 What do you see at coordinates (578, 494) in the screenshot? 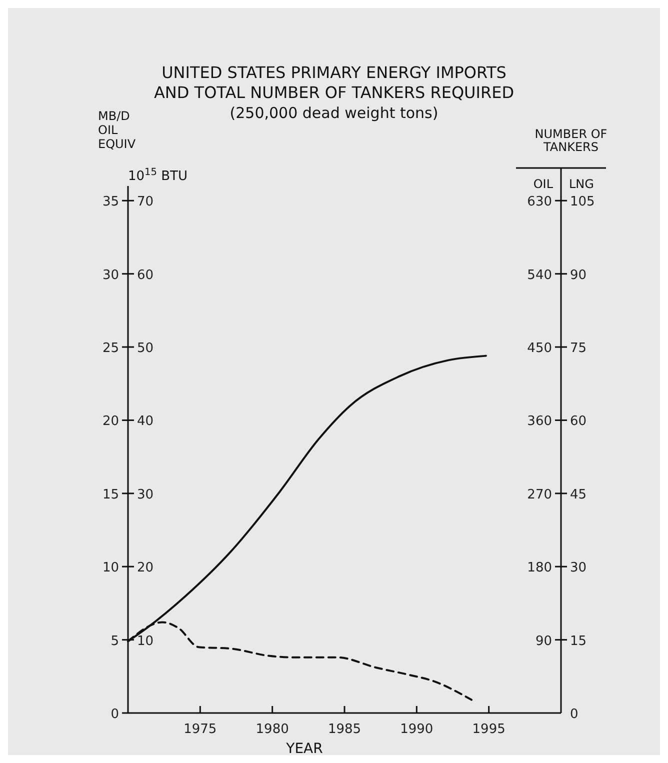
I see `text: 45` at bounding box center [578, 494].